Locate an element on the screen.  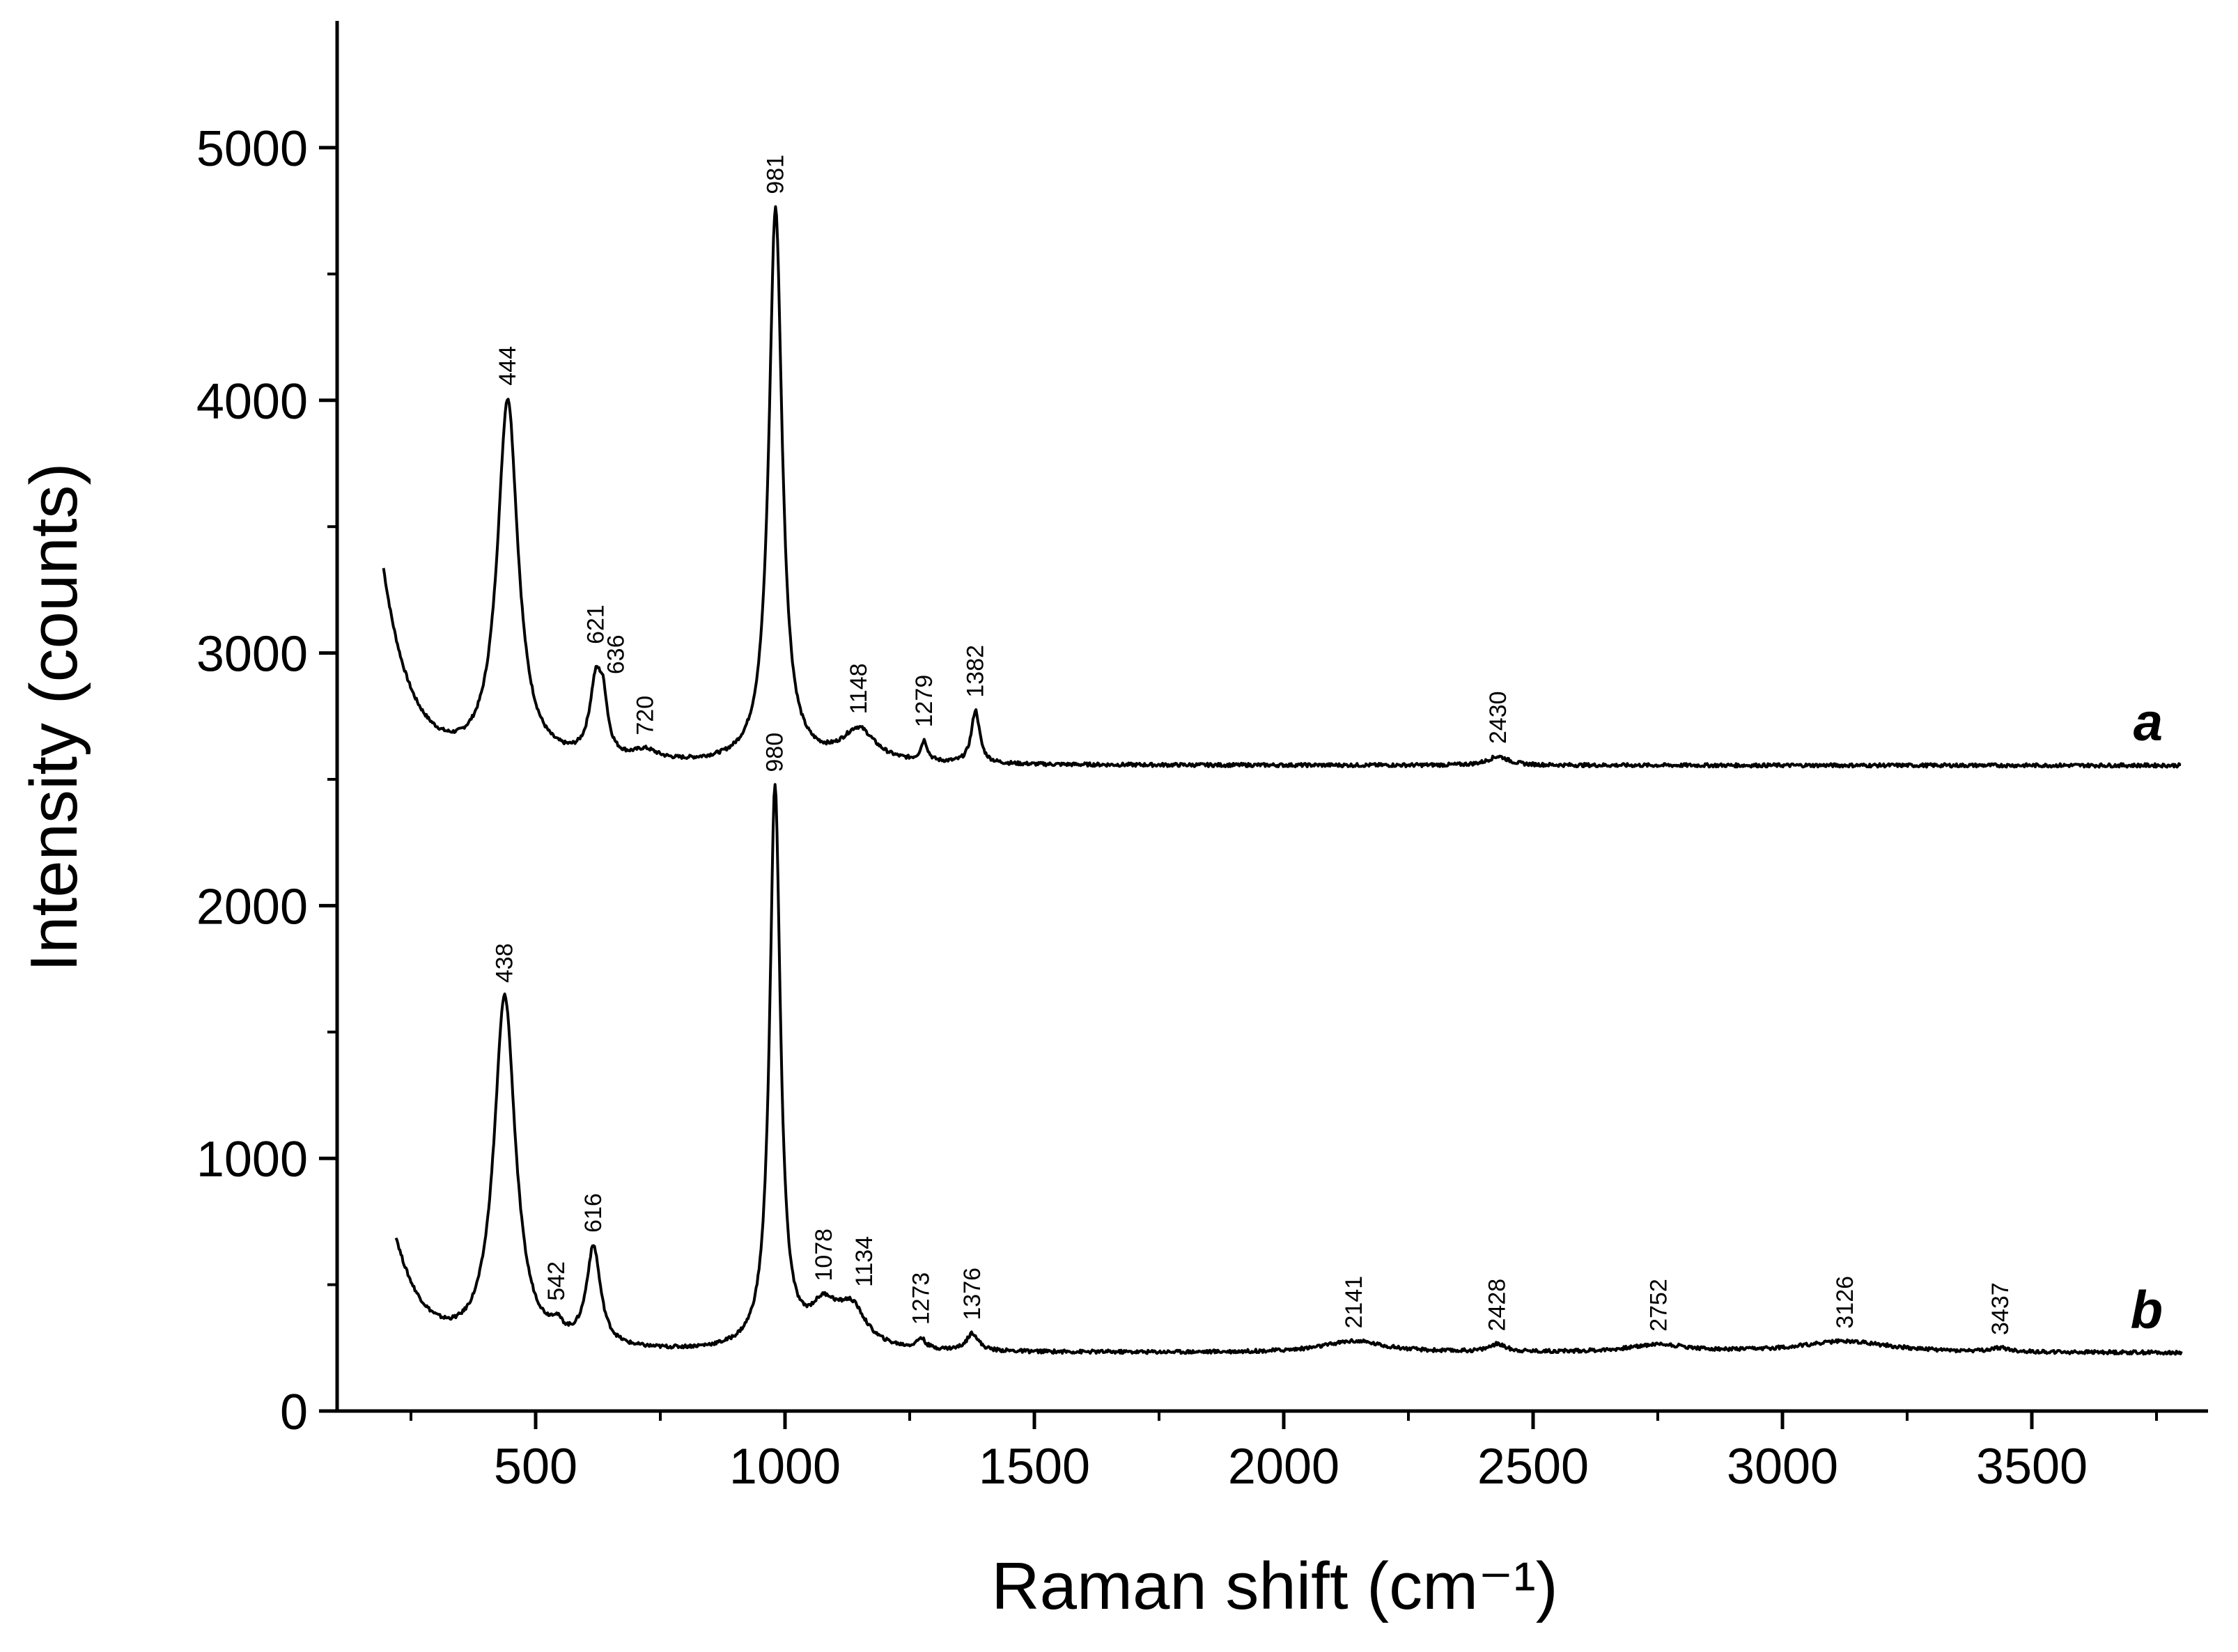
series-a-label: a is located at coordinates (2148, 723).